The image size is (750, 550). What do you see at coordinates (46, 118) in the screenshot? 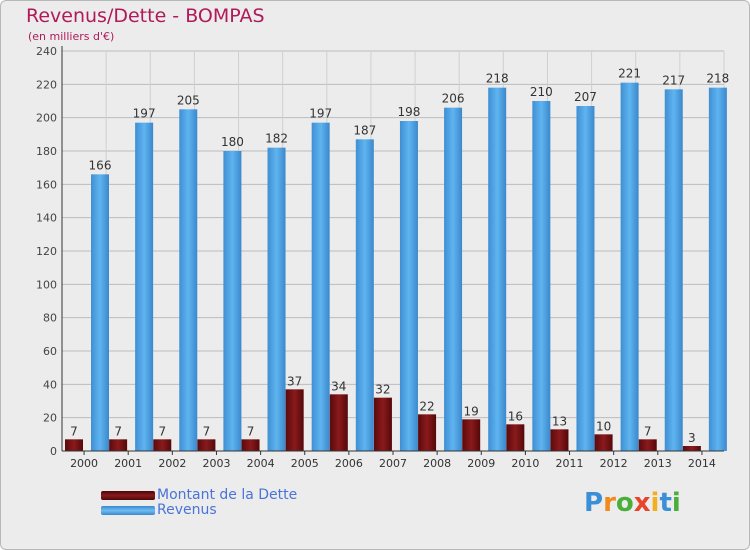
I see `y-tick-label: 200` at bounding box center [46, 118].